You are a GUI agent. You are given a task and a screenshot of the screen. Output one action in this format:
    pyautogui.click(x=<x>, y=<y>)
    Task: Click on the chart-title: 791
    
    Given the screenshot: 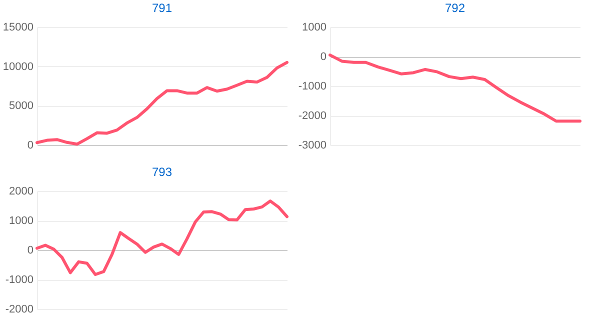 What is the action you would take?
    pyautogui.click(x=162, y=8)
    